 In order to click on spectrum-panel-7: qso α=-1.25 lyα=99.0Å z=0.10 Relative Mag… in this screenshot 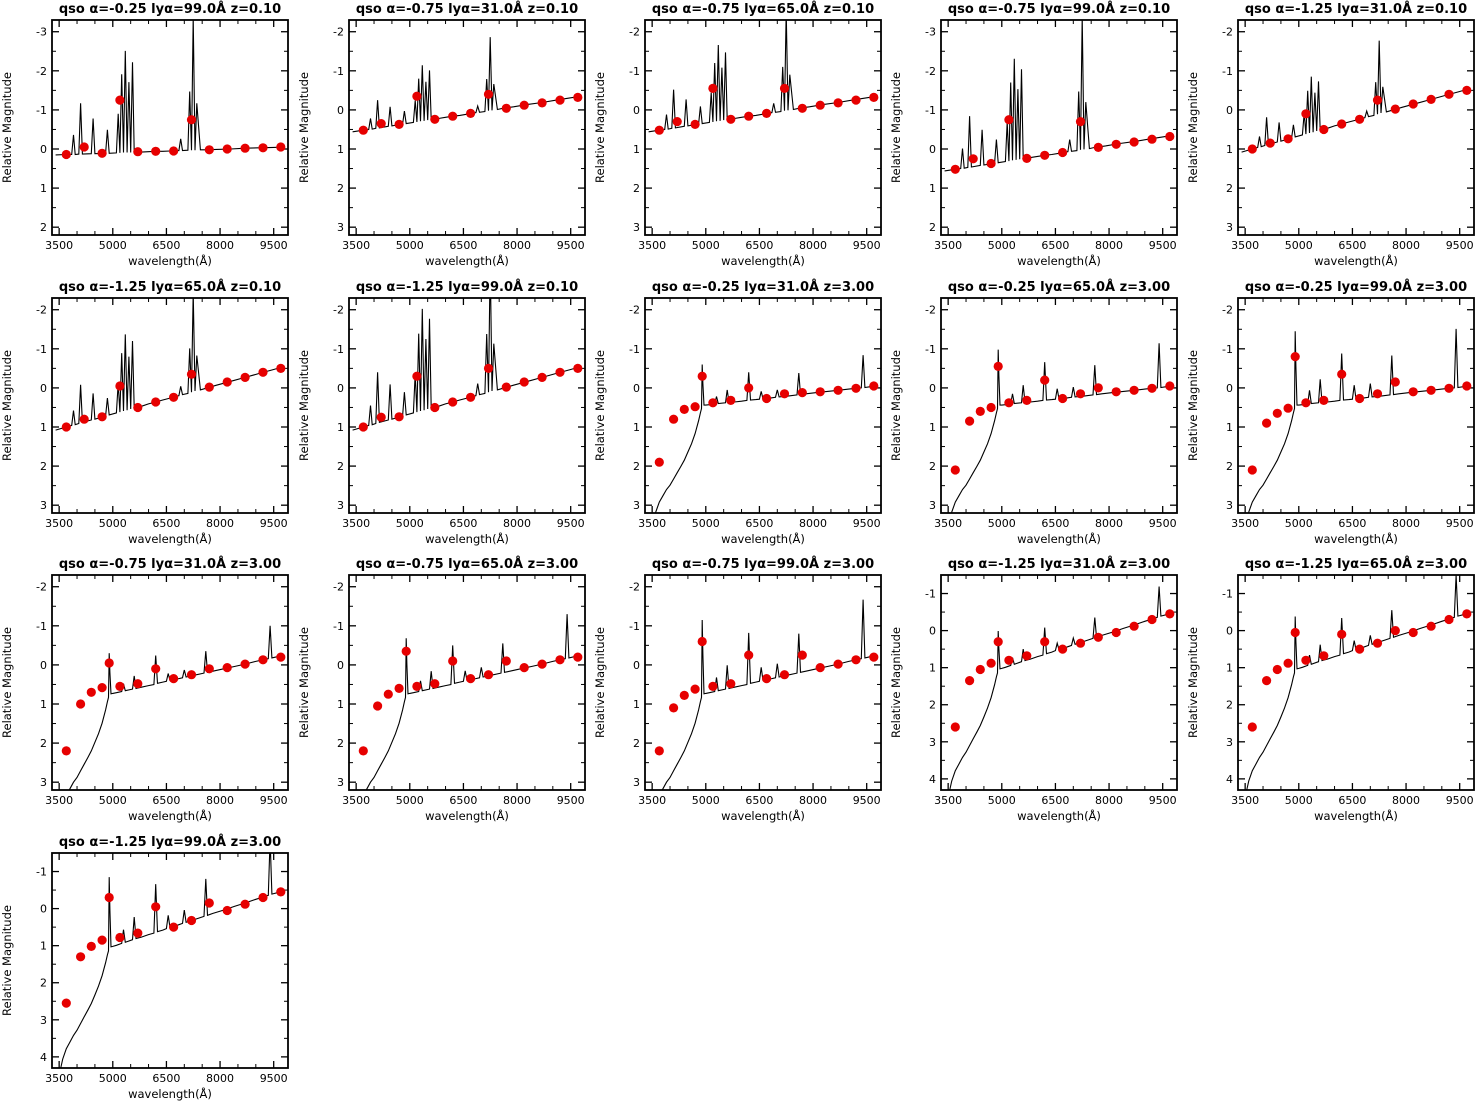, I will do `click(441, 412)`.